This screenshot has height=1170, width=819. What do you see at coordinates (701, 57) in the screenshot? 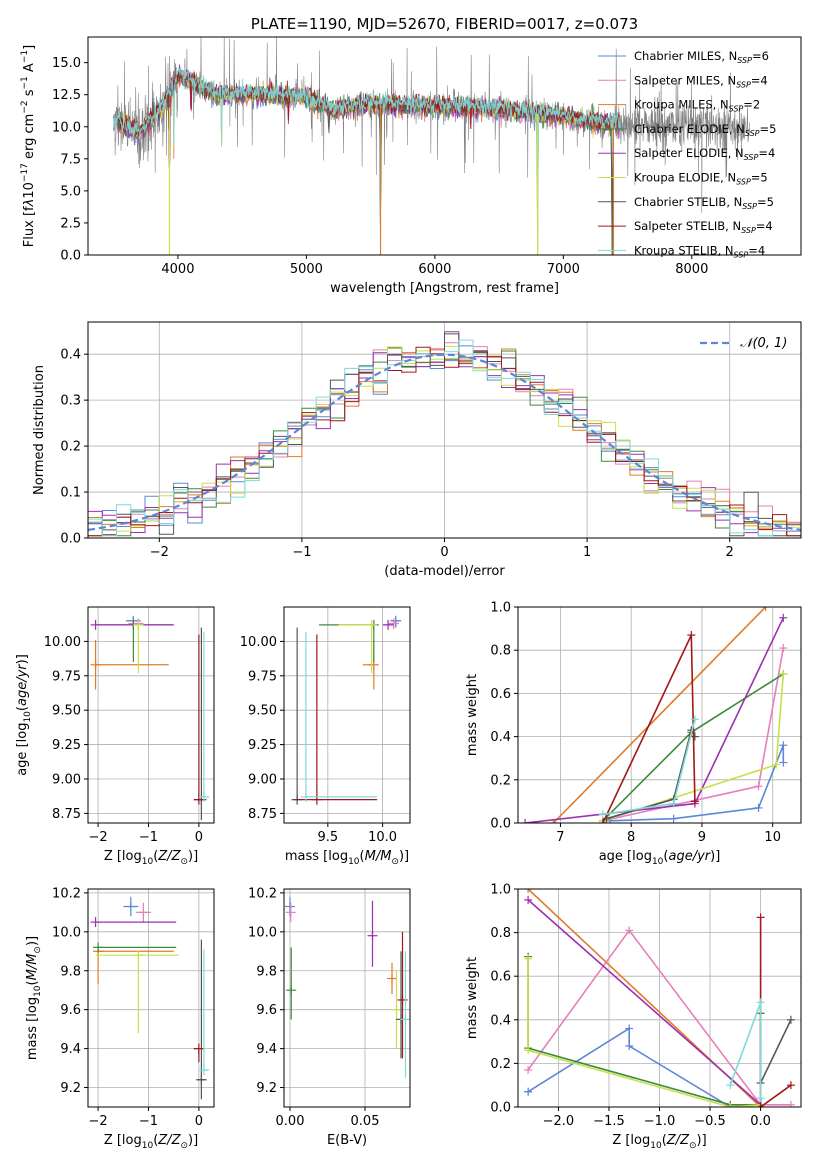
I see `legend-entry: Chabrier MILES, NSSP=6` at bounding box center [701, 57].